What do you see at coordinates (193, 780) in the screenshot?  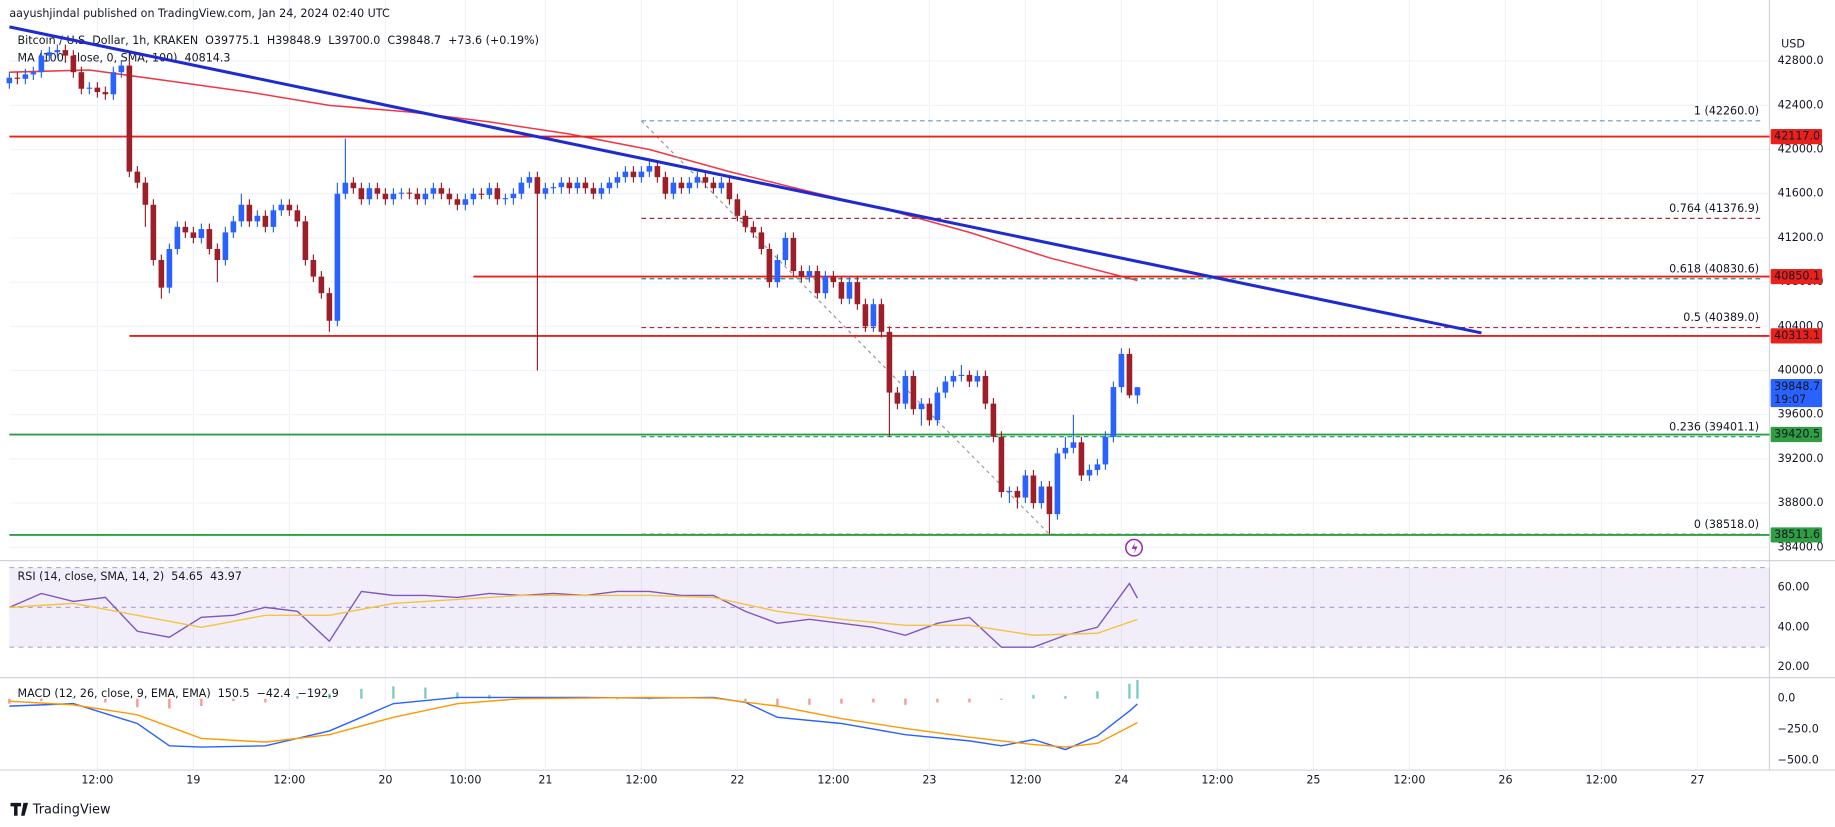 I see `x-tick-label: 19` at bounding box center [193, 780].